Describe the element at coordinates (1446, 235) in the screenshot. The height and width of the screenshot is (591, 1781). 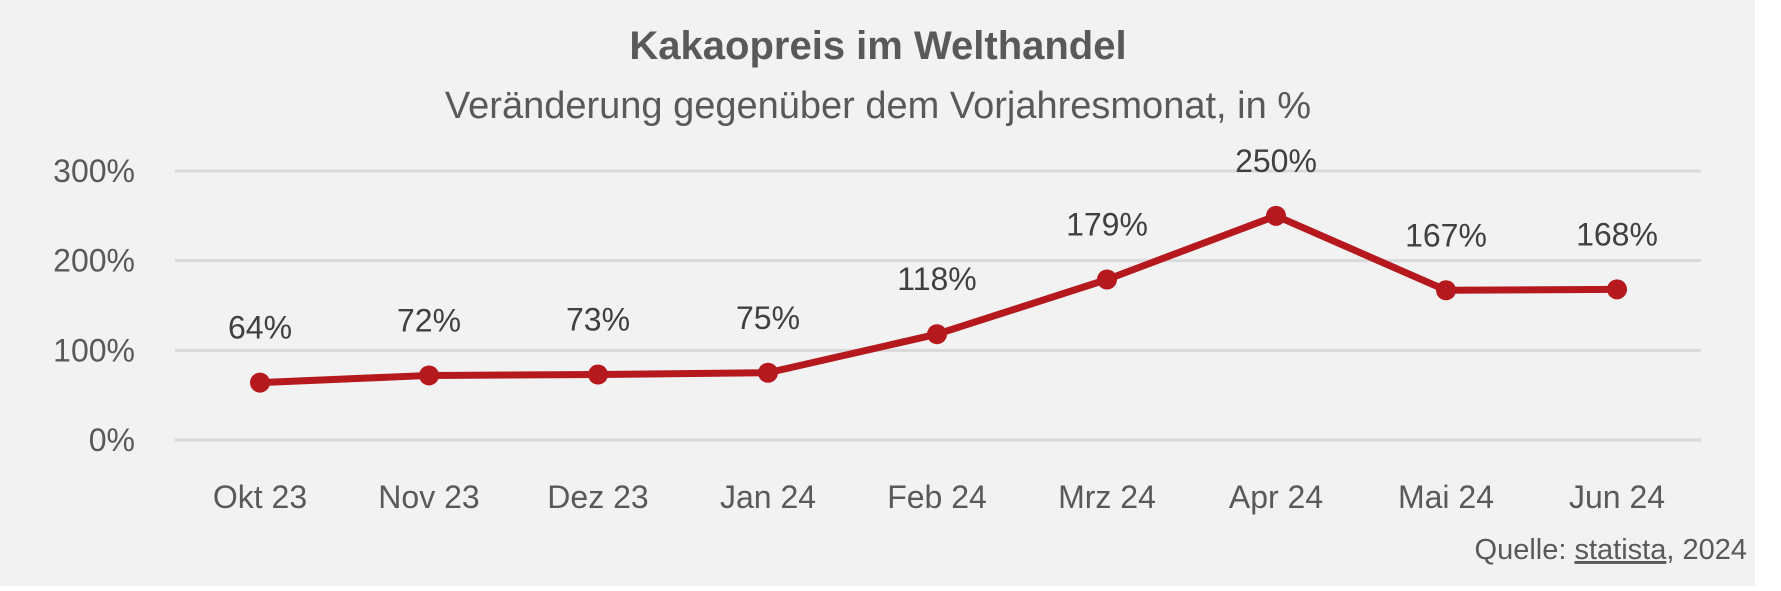
I see `data-label: 167%` at that location.